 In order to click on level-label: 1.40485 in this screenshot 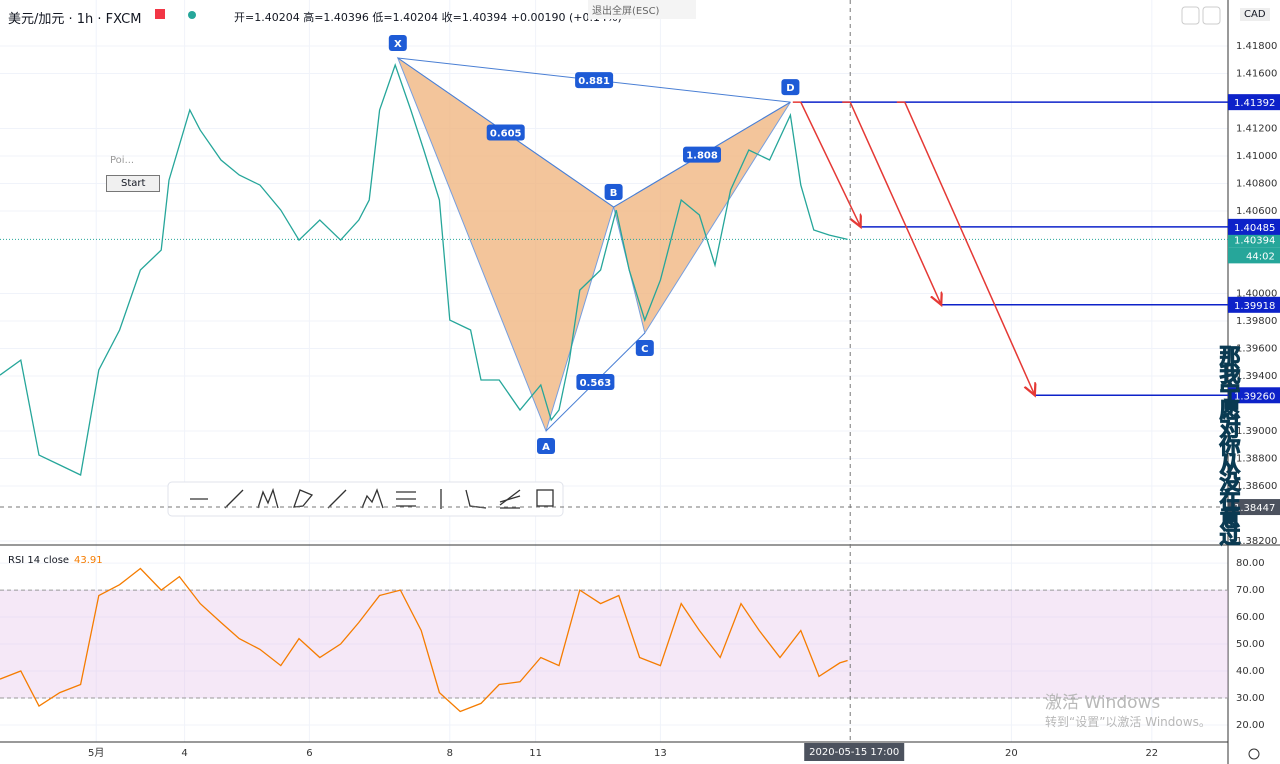, I will do `click(1254, 228)`.